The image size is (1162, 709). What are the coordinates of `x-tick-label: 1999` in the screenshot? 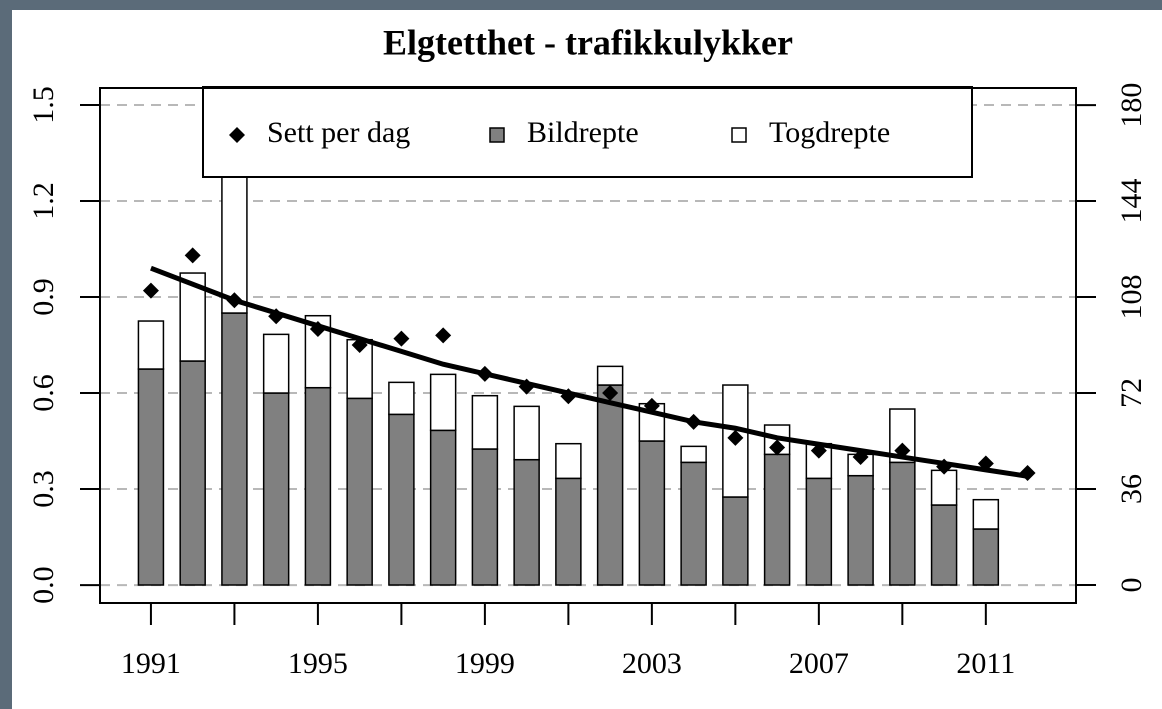 It's located at (485, 663).